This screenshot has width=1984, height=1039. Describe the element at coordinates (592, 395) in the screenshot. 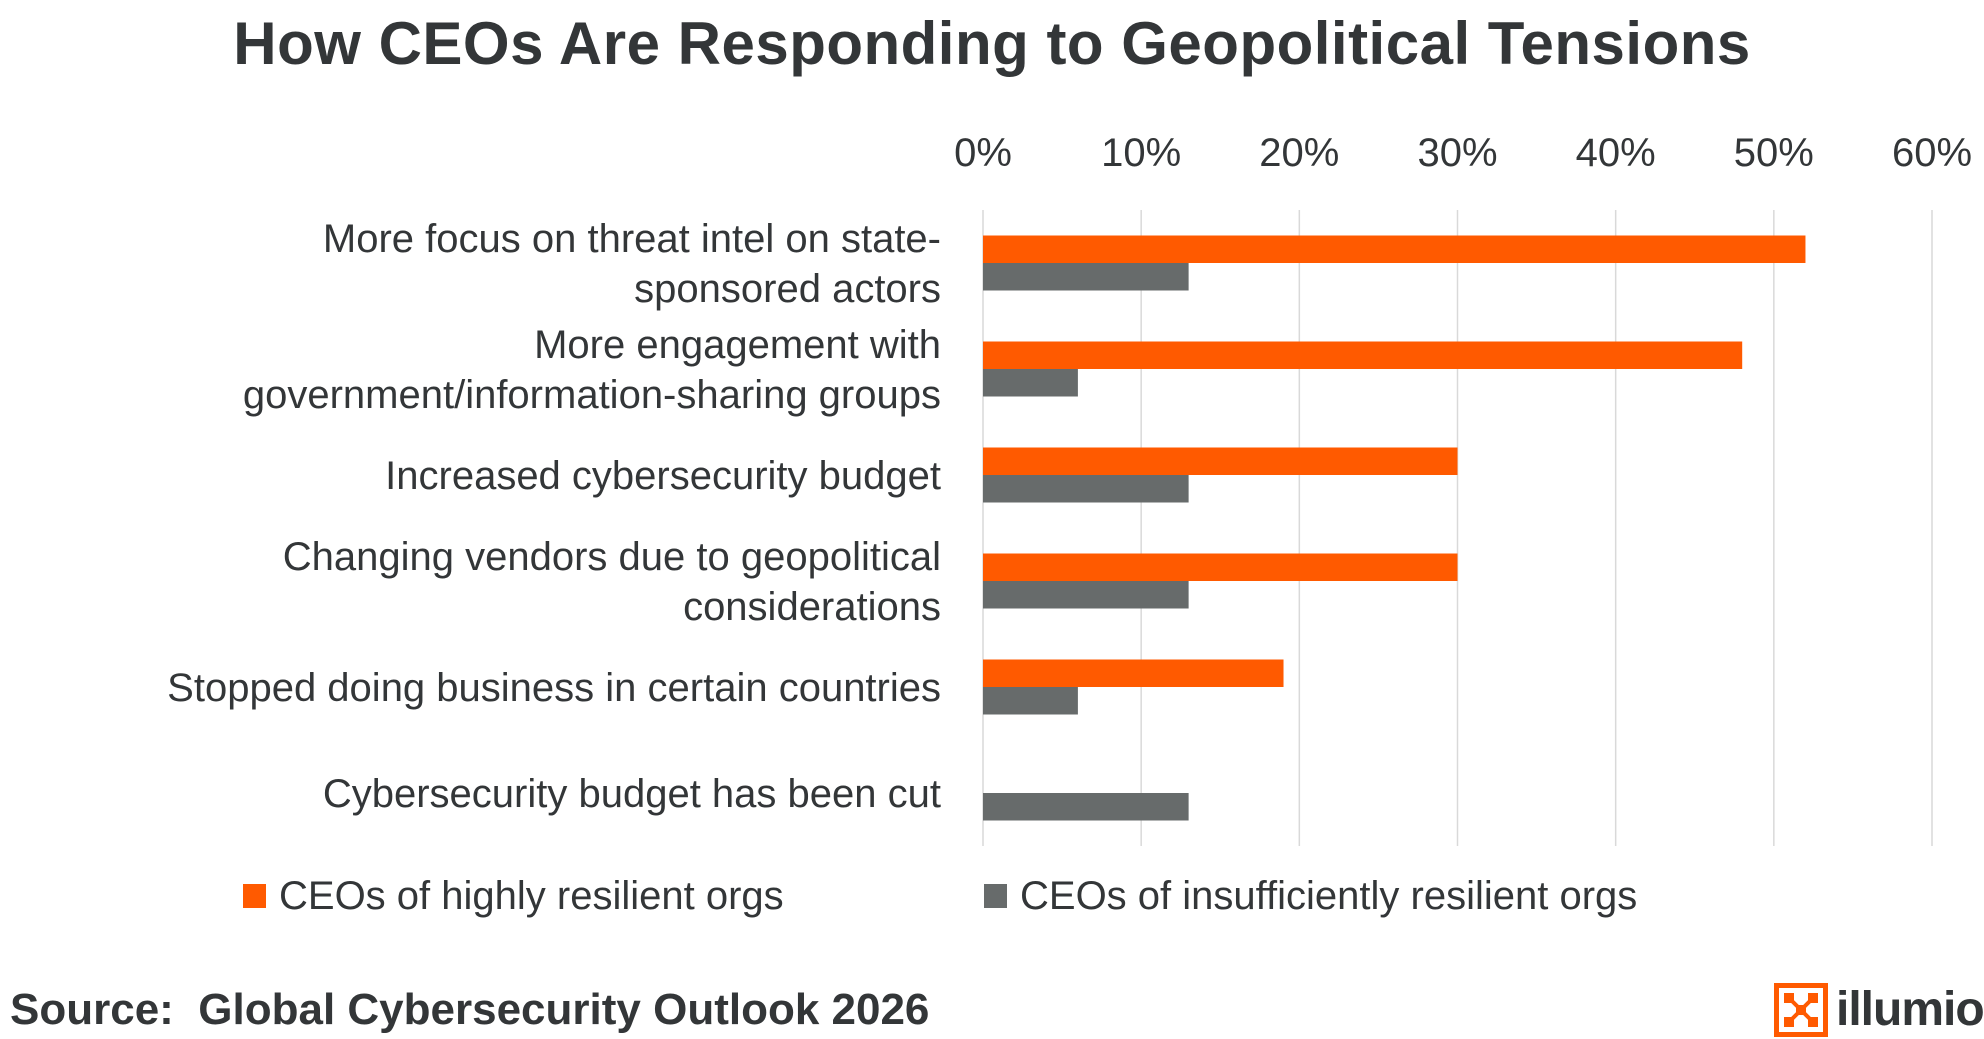

I see `category-label-line: government/information-sharing groups` at that location.